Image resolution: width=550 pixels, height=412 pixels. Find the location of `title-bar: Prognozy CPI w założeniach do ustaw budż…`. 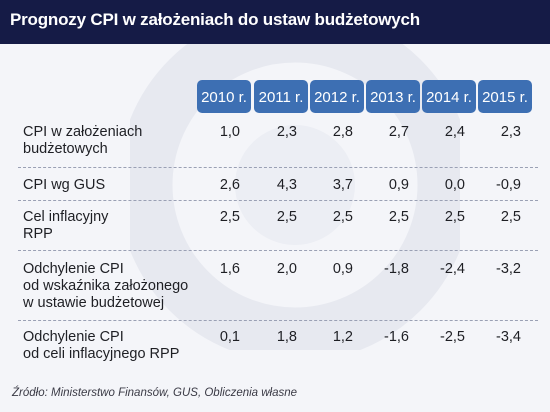

title-bar: Prognozy CPI w założeniach do ustaw budż… is located at coordinates (275, 22).